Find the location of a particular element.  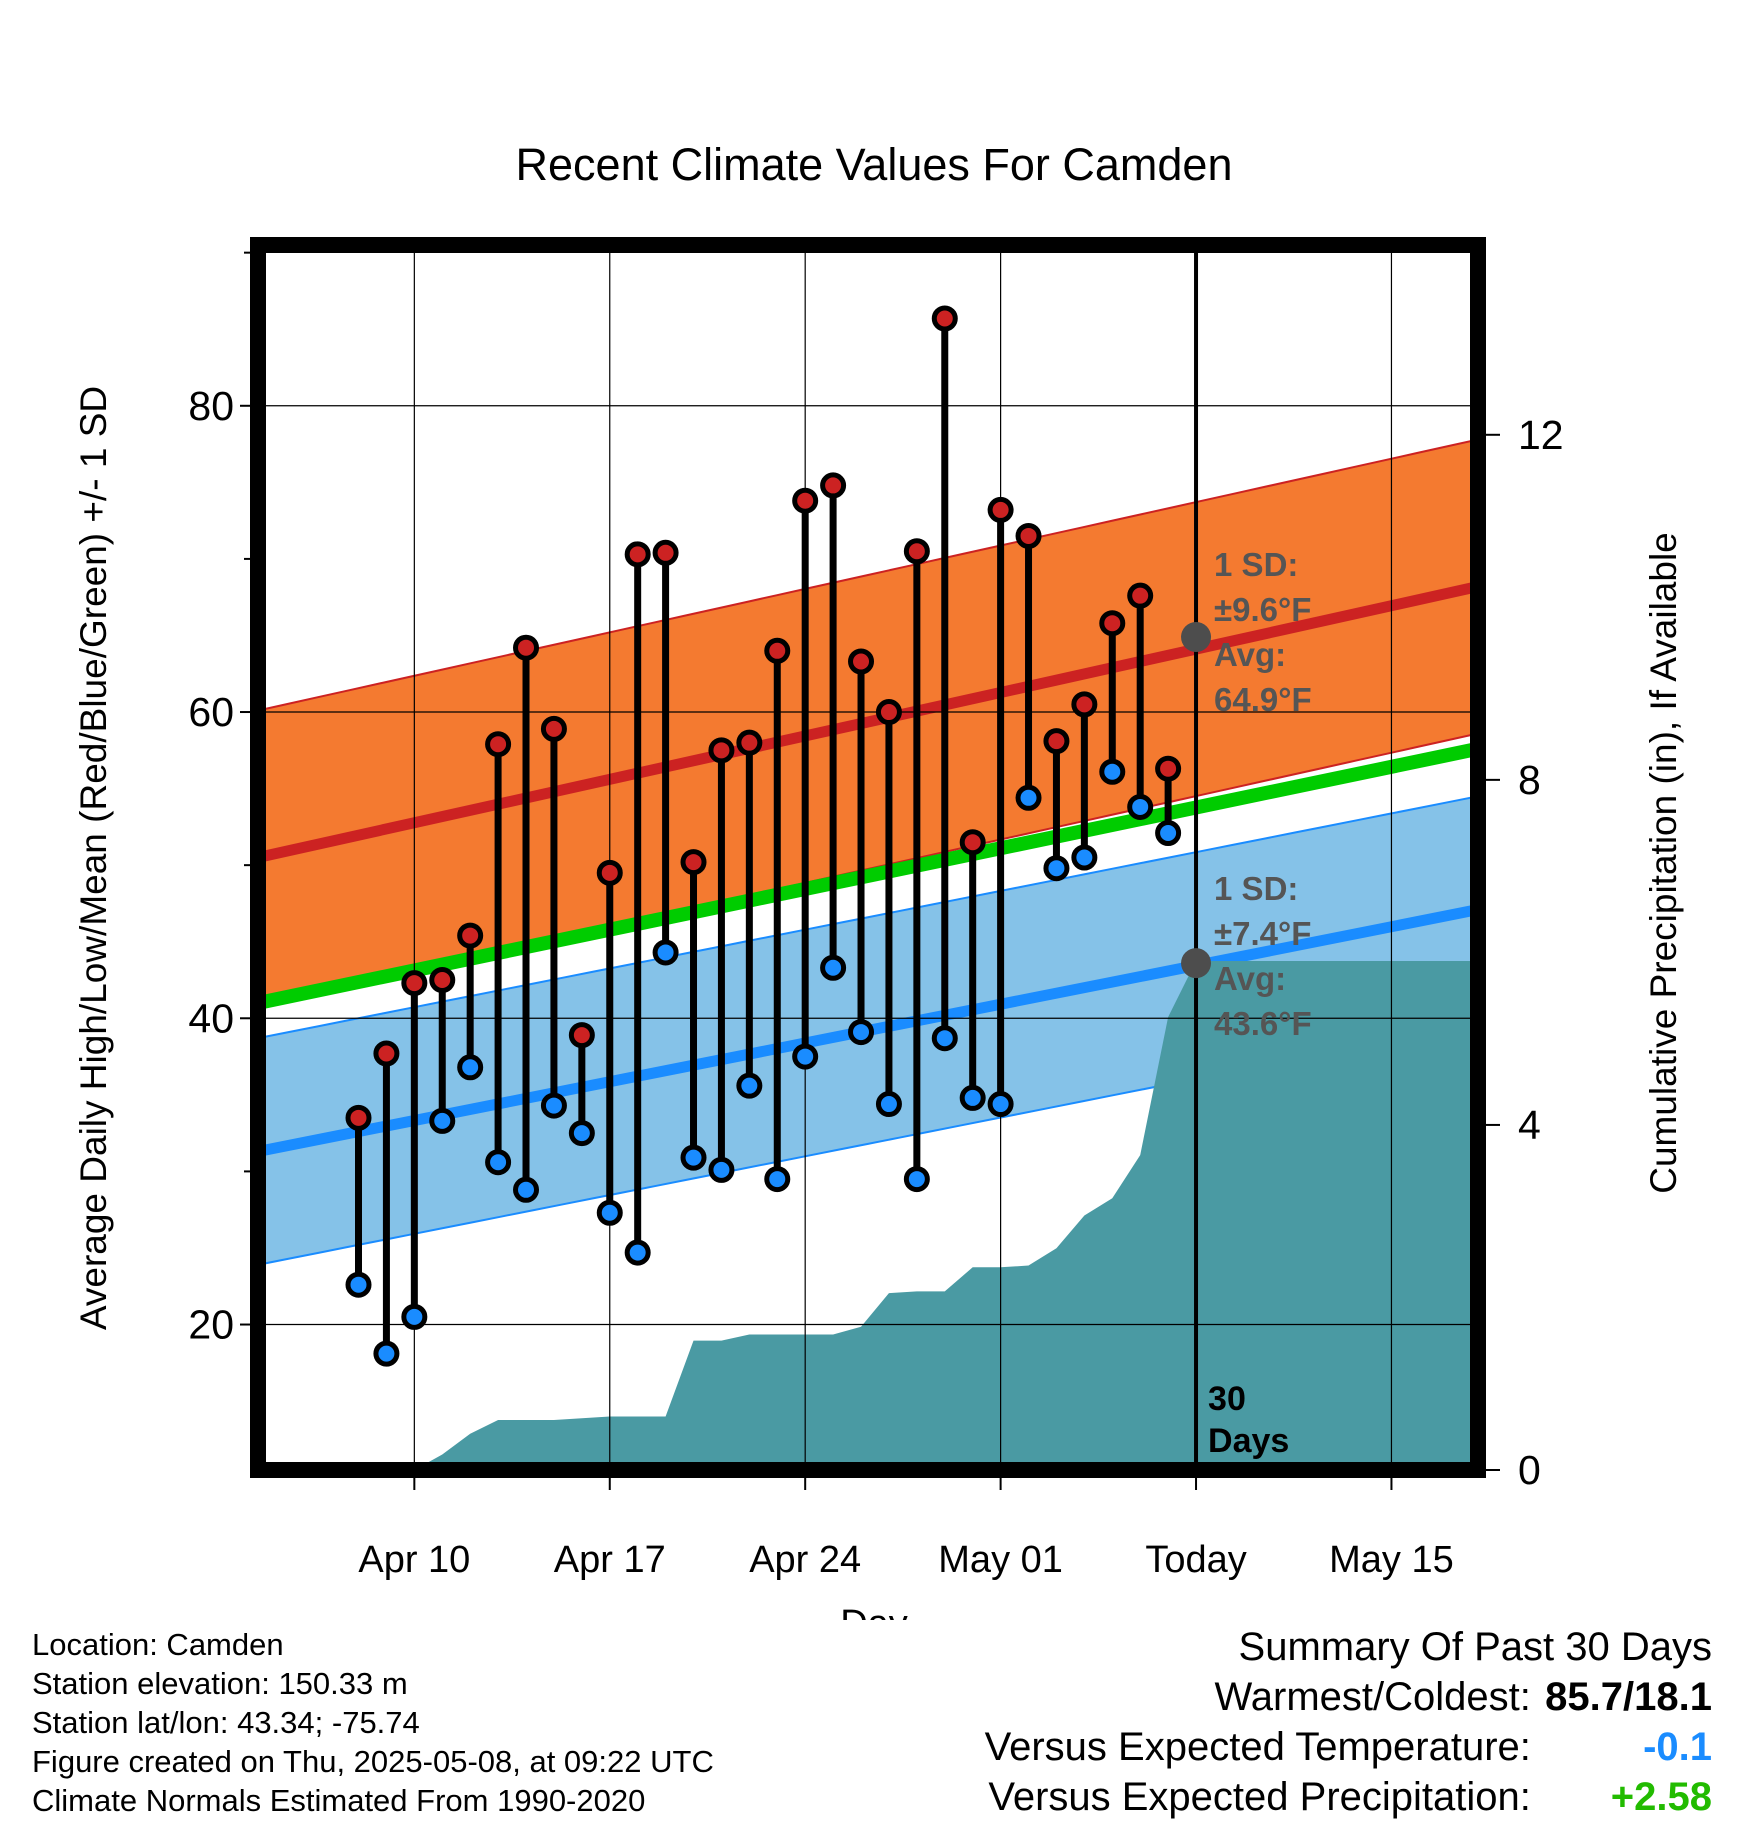

precip-departure-label: Versus Expected Precipitation: is located at coordinates (1259, 1797).